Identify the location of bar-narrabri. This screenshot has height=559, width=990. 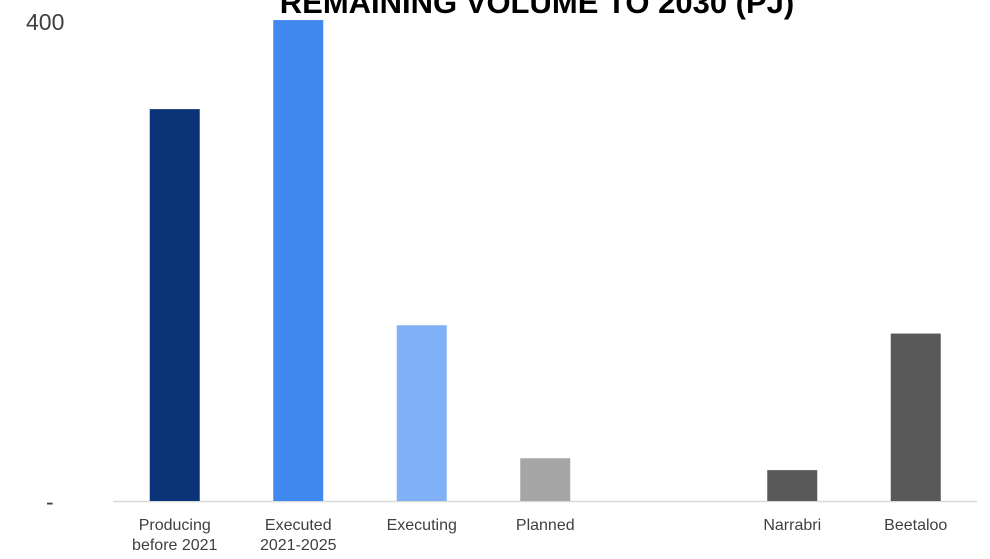
(792, 485).